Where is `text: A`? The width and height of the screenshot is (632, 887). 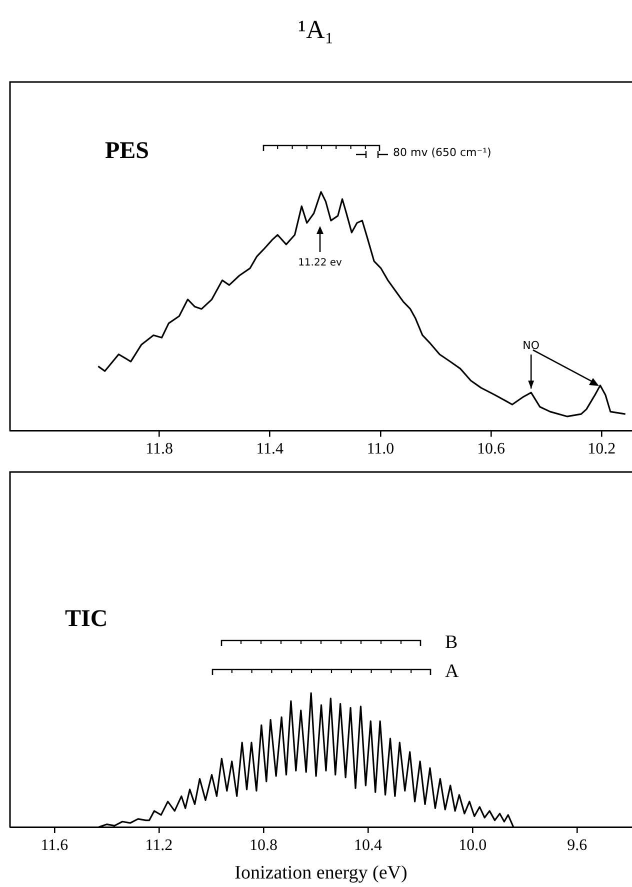 text: A is located at coordinates (452, 671).